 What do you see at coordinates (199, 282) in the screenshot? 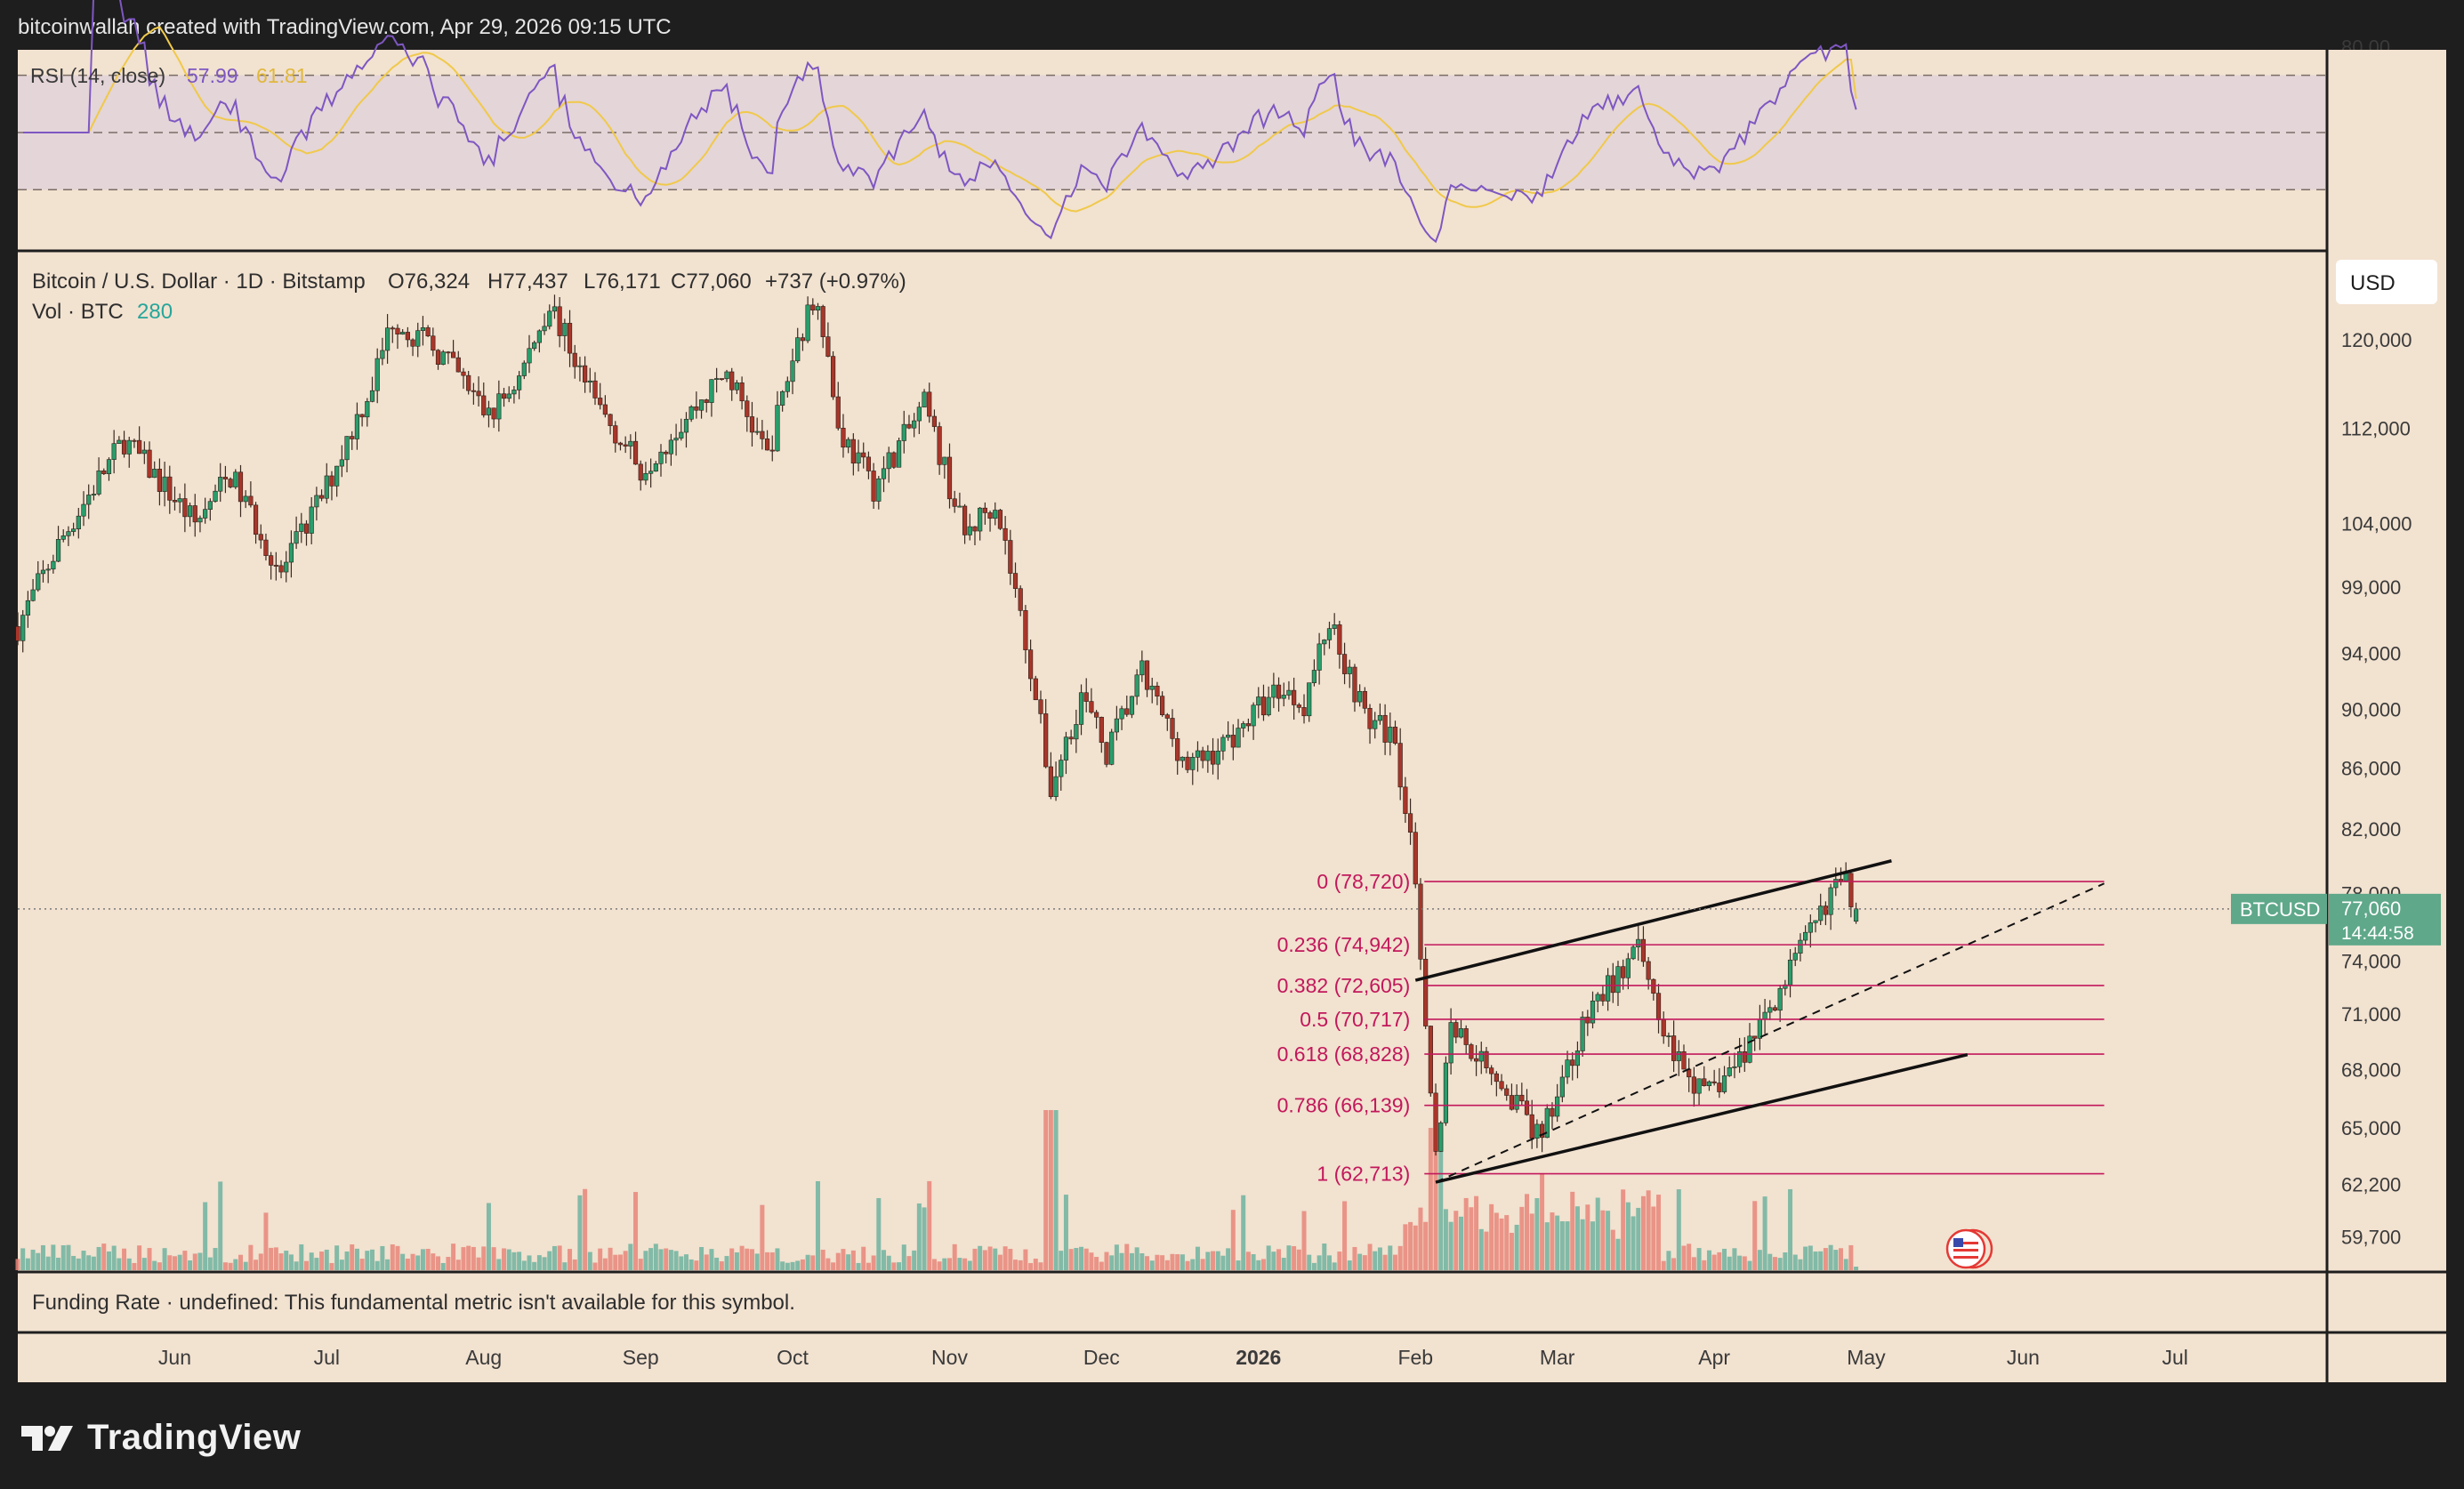
I see `symbol-title: Bitcoin / U.S. Dollar · 1D · Bitstamp` at bounding box center [199, 282].